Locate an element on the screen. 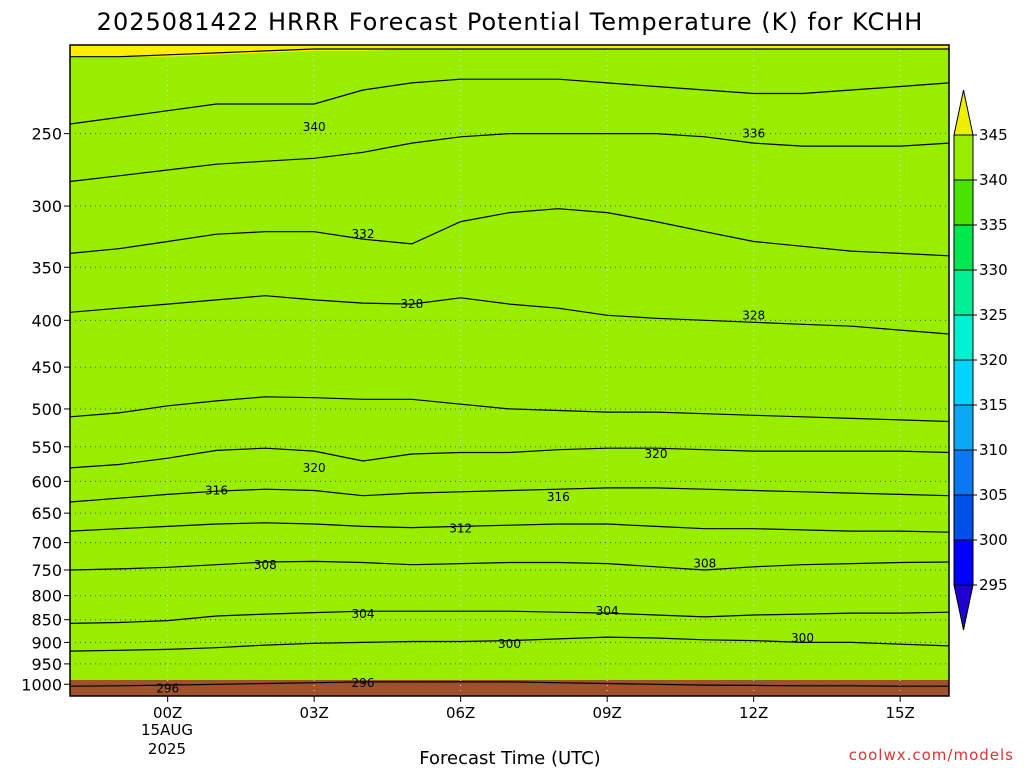 Image resolution: width=1024 pixels, height=768 pixels. y-tick-label: 700 is located at coordinates (46, 543).